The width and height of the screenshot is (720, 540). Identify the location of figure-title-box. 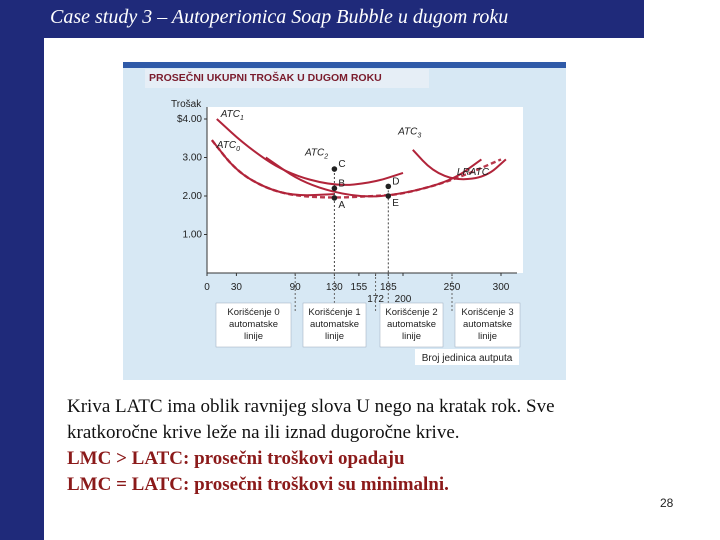
(287, 78).